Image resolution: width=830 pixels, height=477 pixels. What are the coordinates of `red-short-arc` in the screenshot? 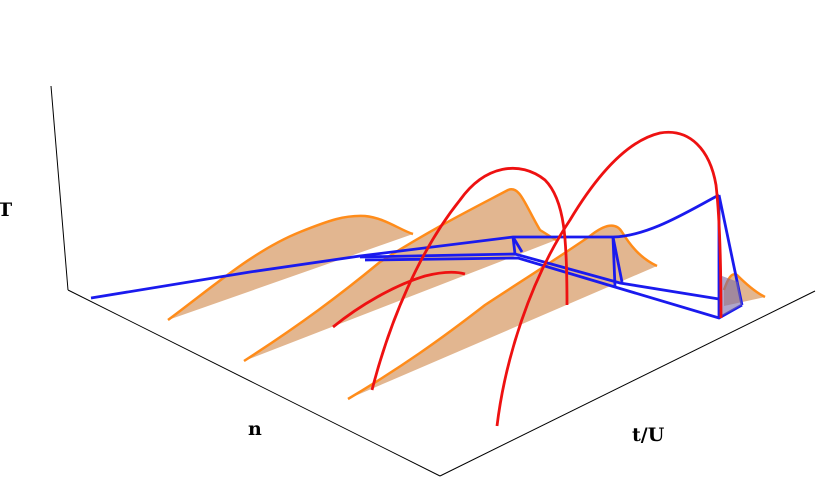 It's located at (399, 299).